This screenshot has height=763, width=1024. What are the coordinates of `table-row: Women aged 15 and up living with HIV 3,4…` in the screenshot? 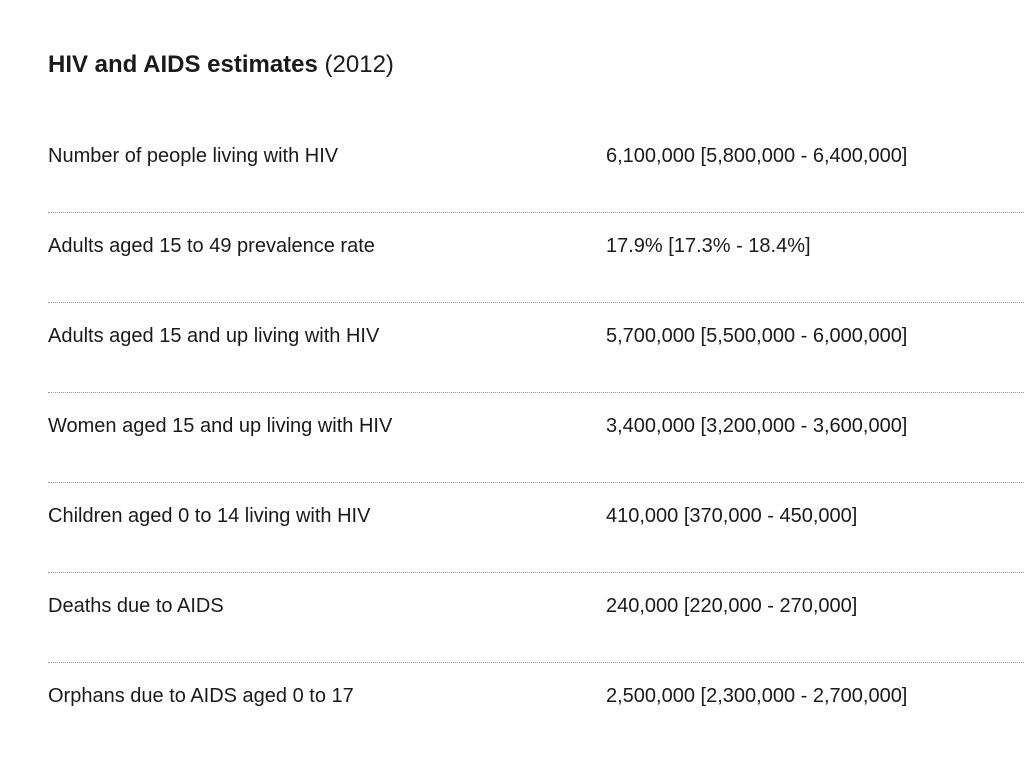 It's located at (536, 440).